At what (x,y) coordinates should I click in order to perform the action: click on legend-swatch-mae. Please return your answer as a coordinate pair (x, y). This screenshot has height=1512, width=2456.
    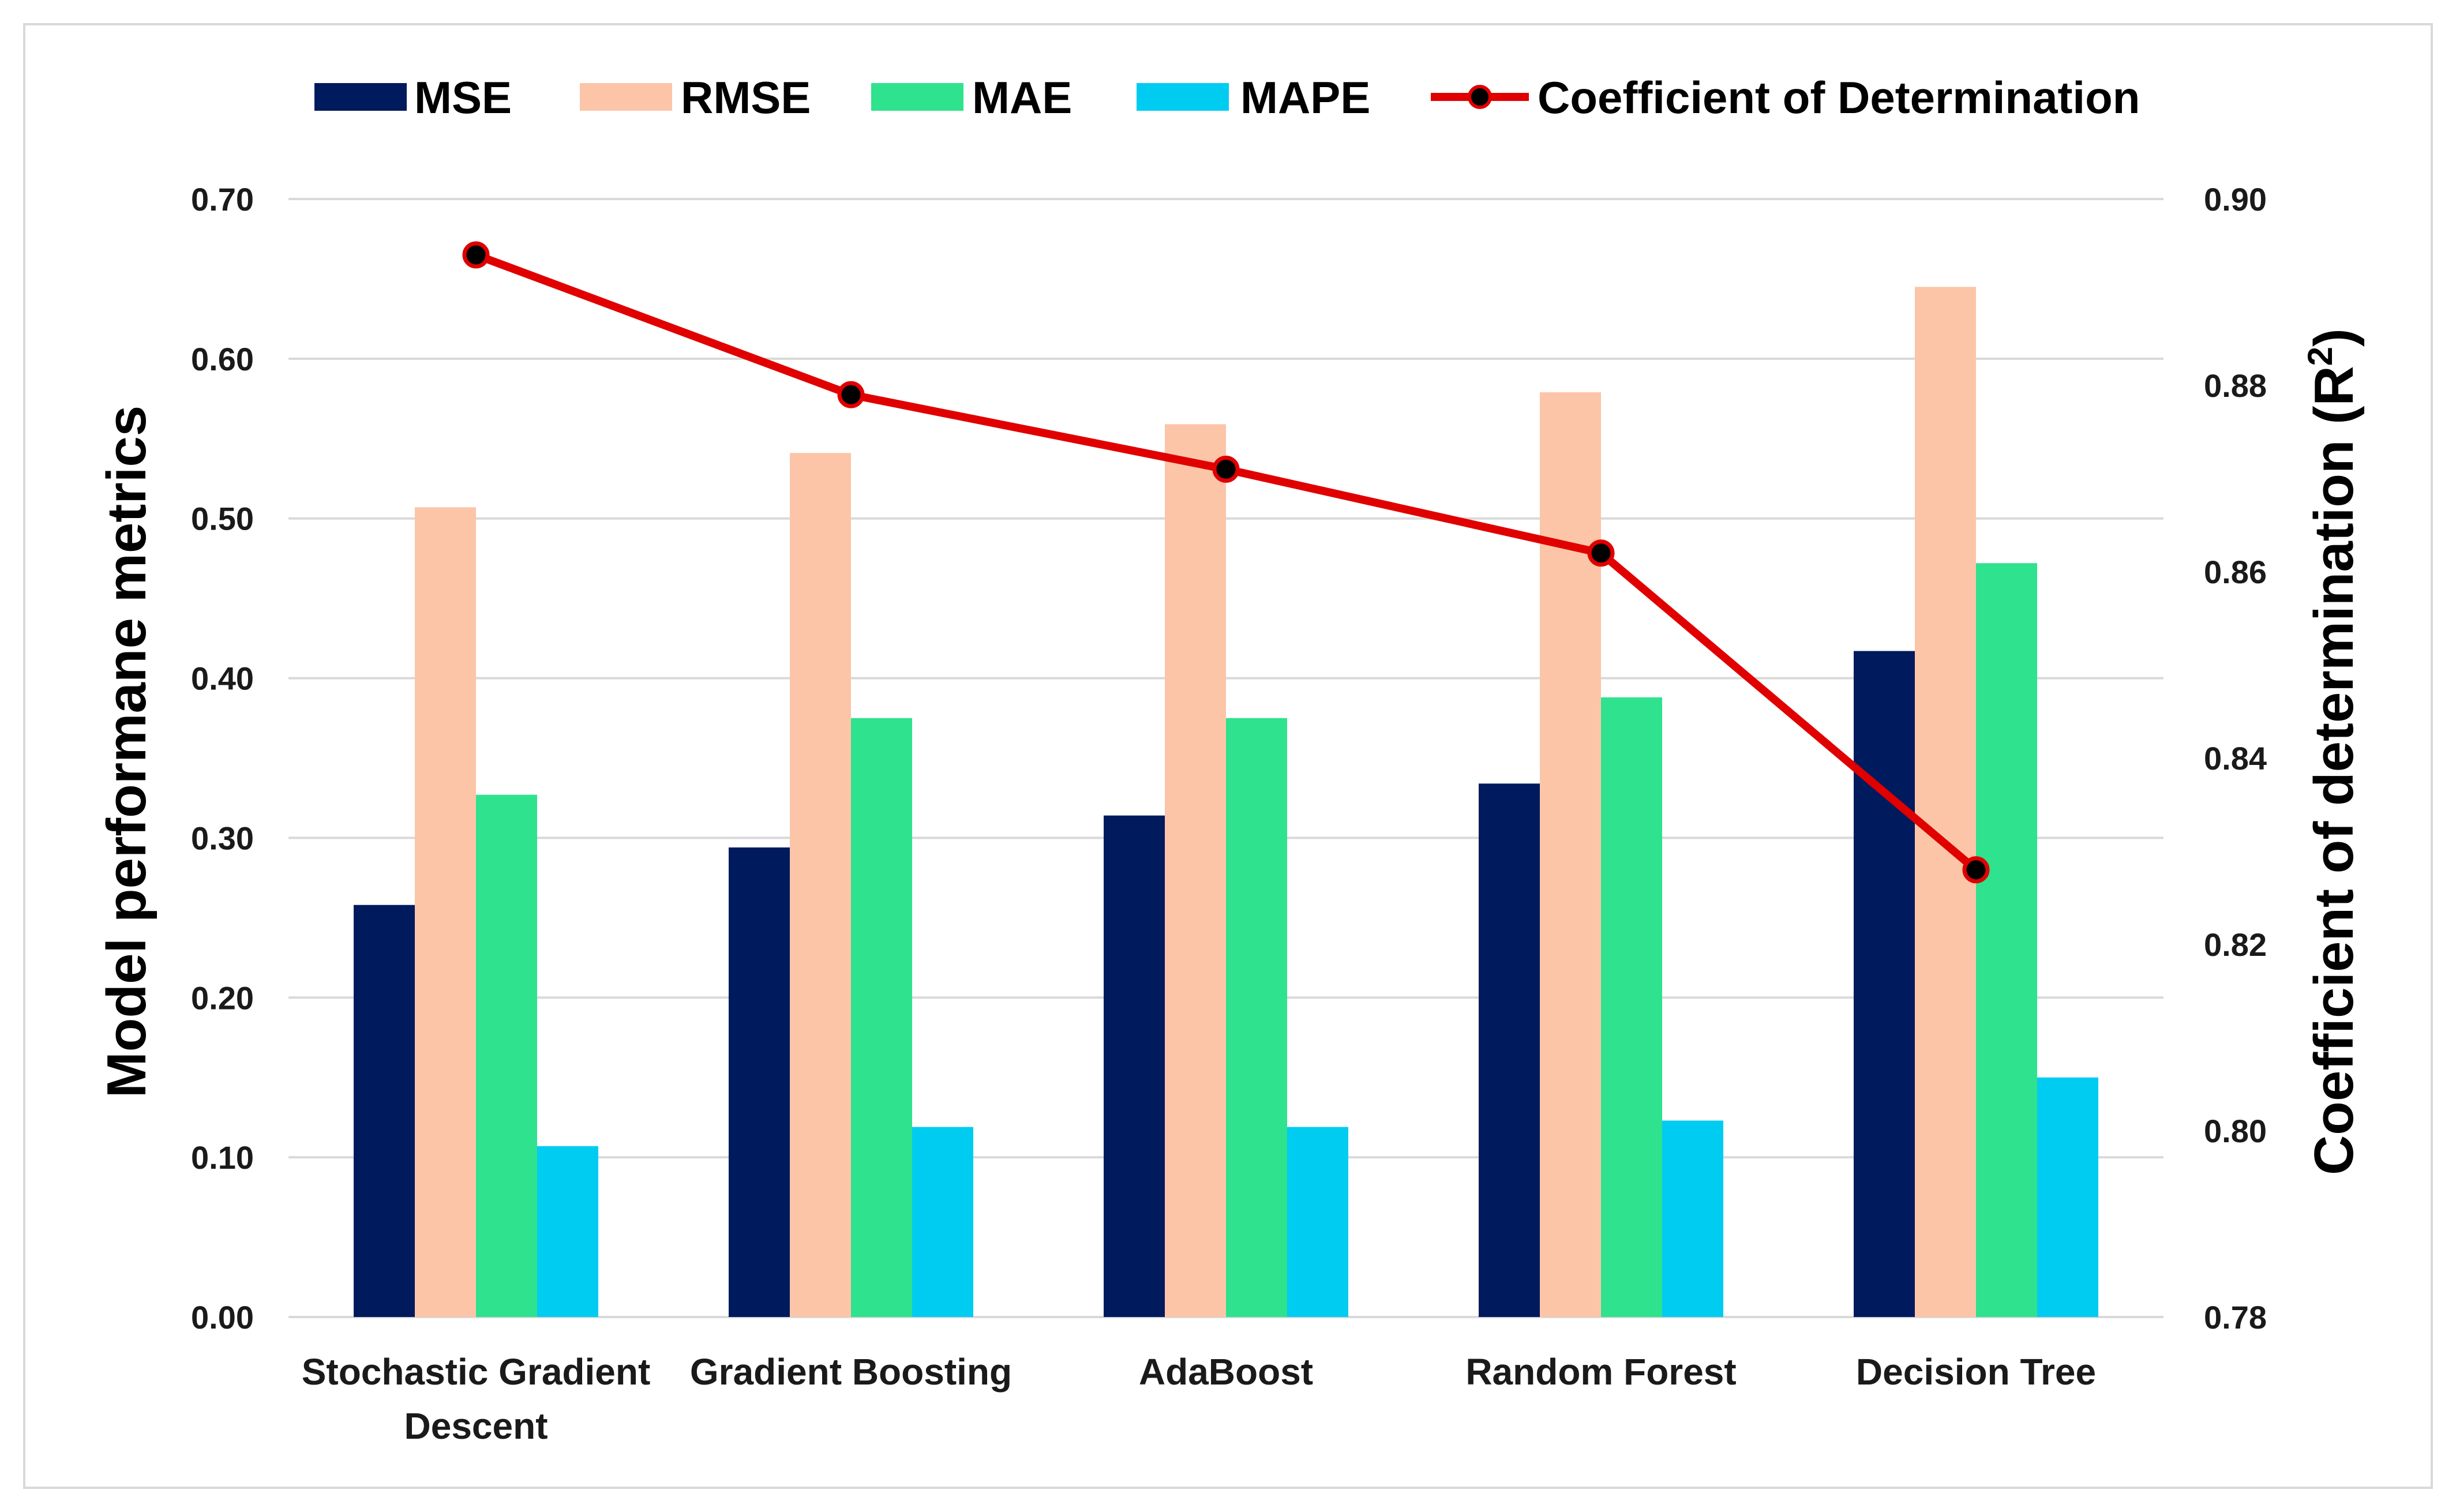
    Looking at the image, I should click on (917, 97).